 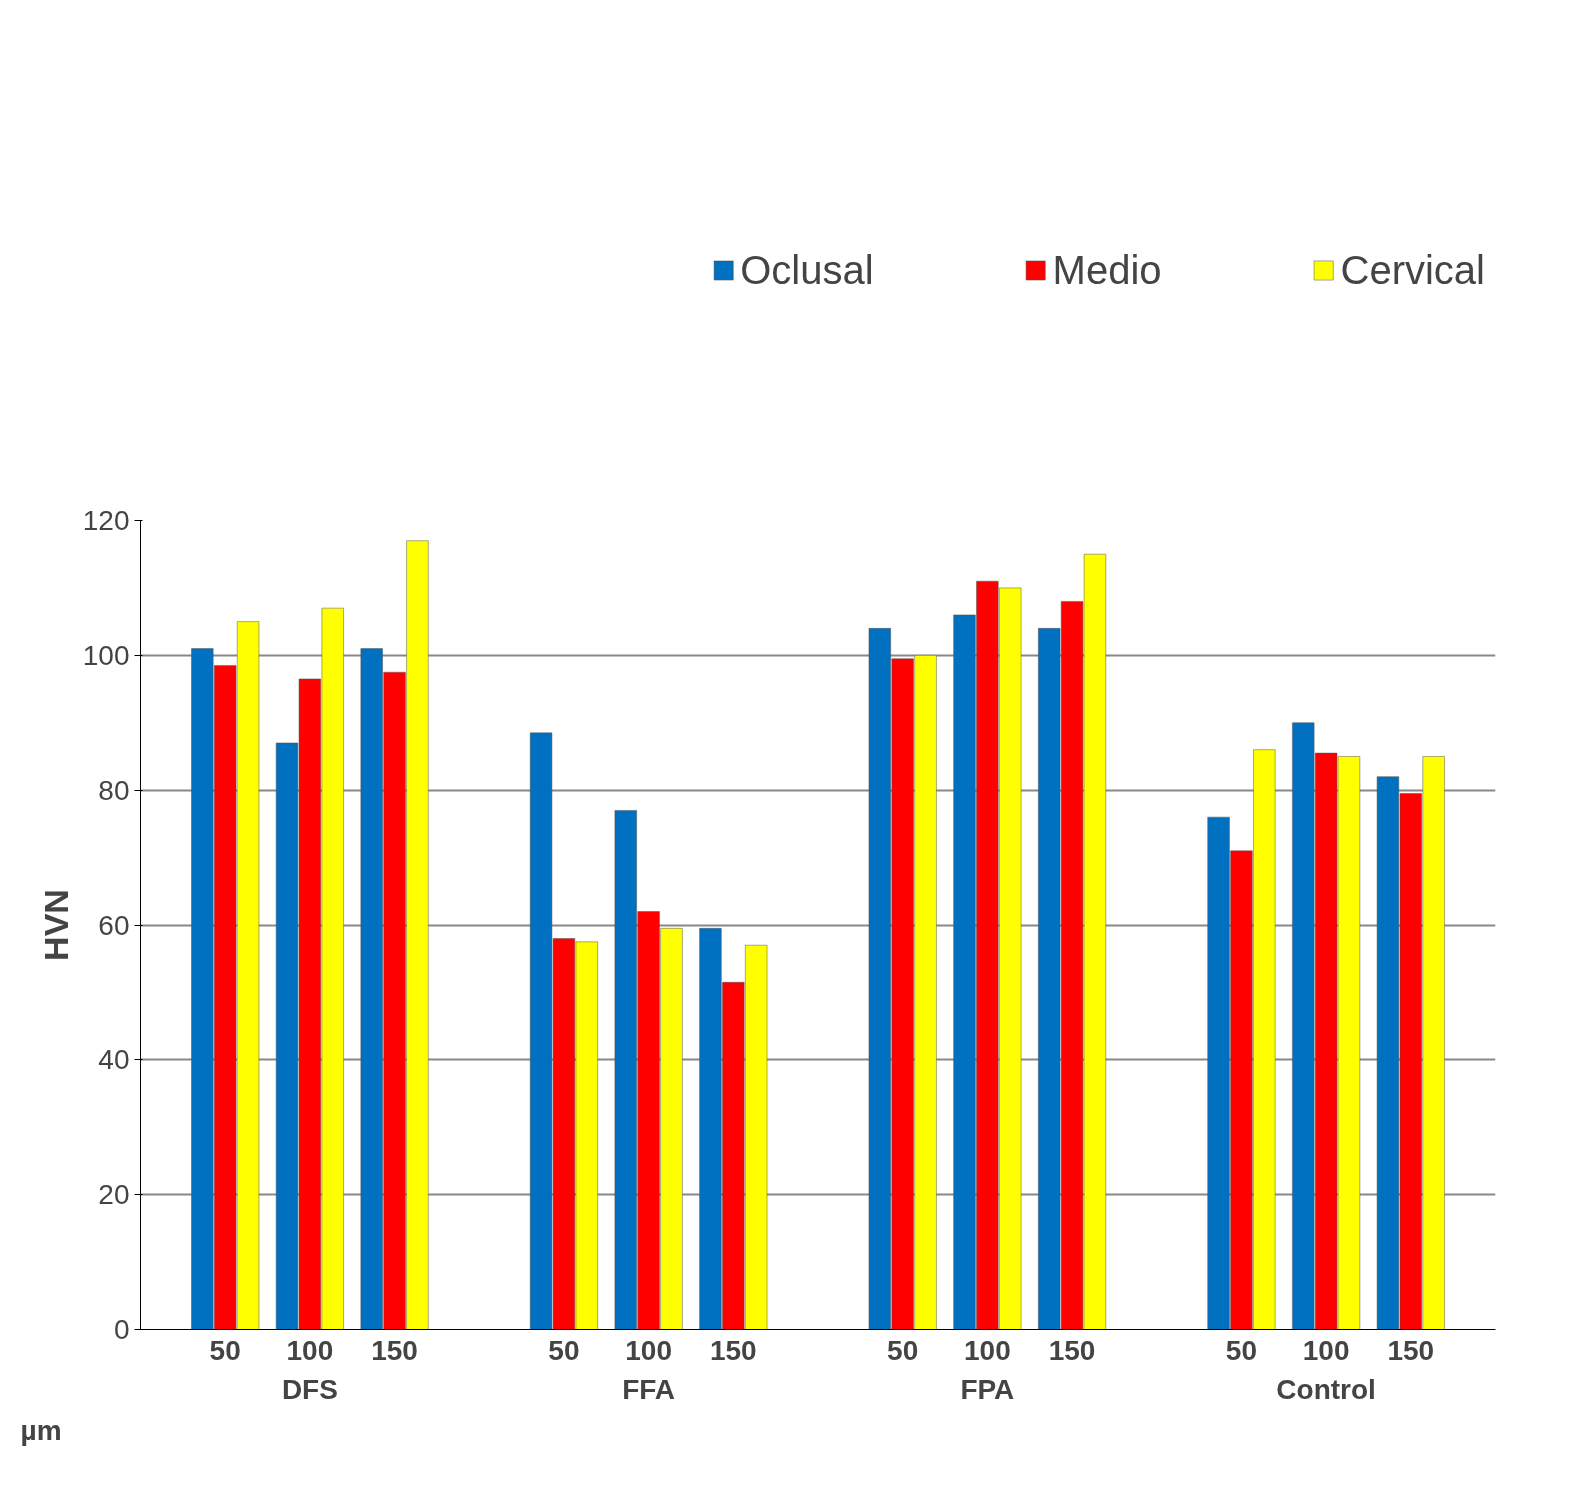 I want to click on legend-label: Oclusal, so click(x=807, y=270).